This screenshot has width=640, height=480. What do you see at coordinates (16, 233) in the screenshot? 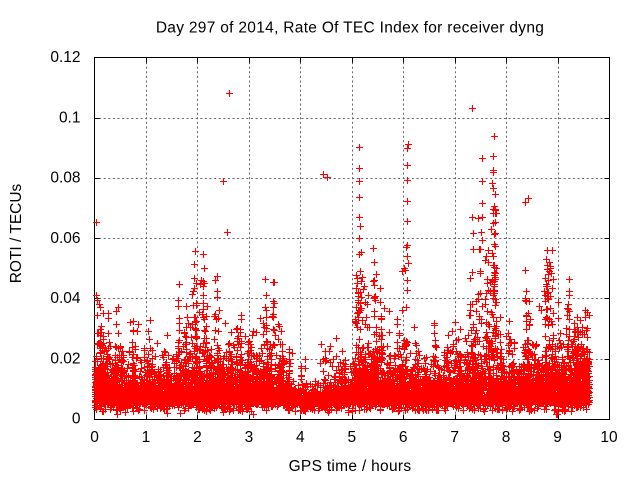
I see `svg-text: ROTI / TECUs` at bounding box center [16, 233].